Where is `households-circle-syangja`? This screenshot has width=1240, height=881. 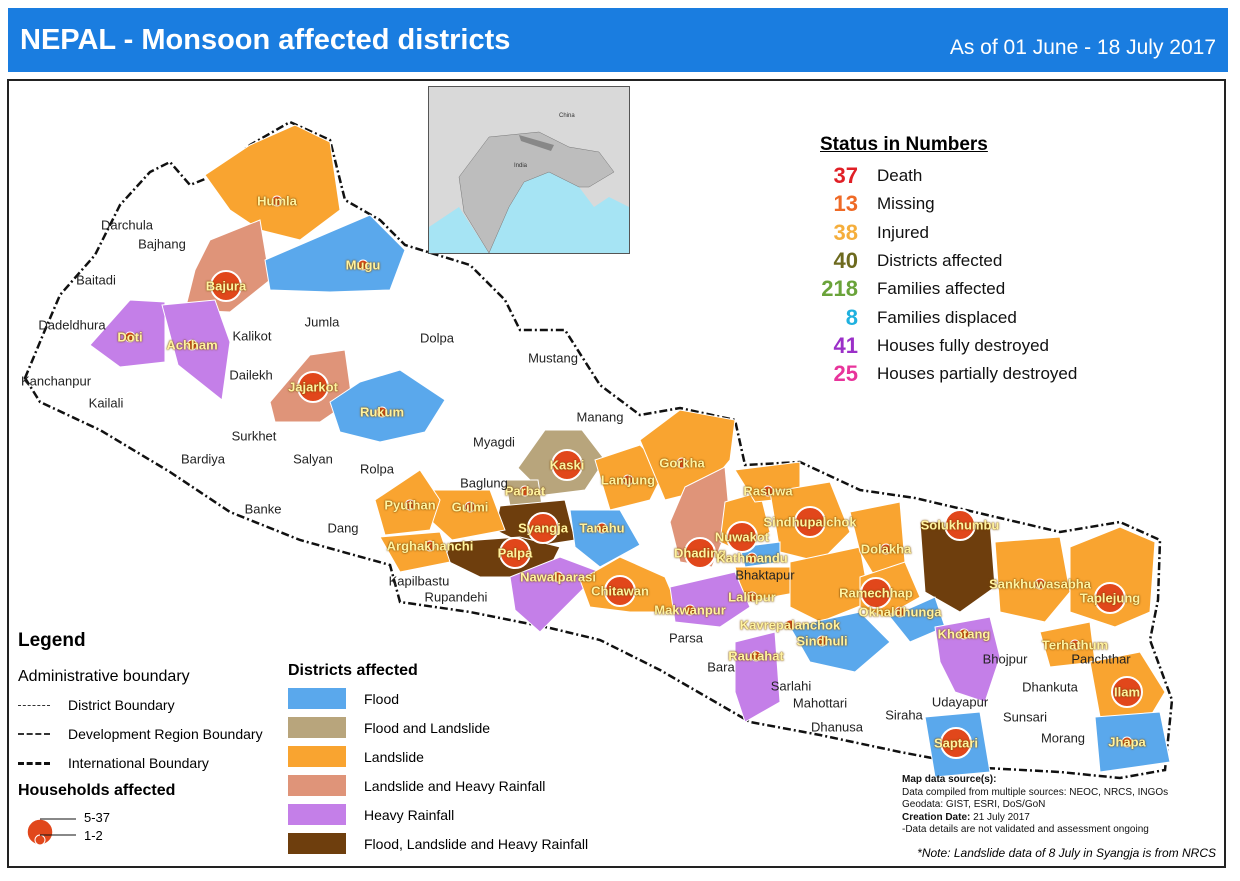
households-circle-syangja is located at coordinates (543, 528).